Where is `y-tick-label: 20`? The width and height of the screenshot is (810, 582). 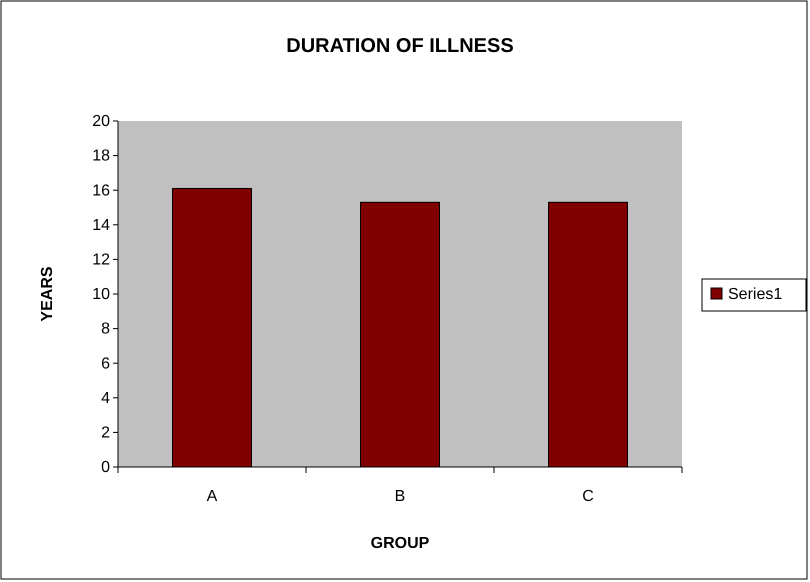 y-tick-label: 20 is located at coordinates (101, 121).